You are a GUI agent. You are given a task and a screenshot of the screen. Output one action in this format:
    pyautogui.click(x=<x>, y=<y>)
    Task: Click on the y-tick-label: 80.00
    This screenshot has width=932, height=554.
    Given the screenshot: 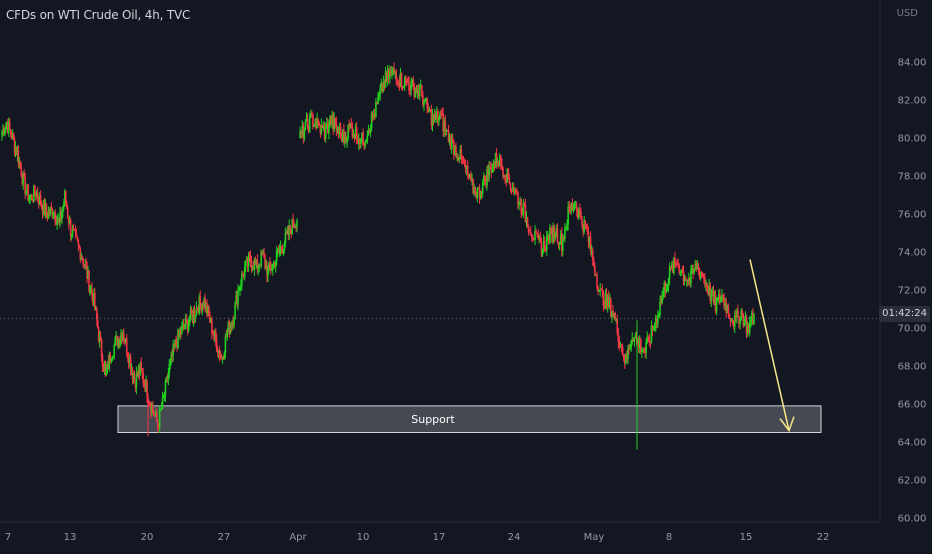 What is the action you would take?
    pyautogui.click(x=912, y=139)
    